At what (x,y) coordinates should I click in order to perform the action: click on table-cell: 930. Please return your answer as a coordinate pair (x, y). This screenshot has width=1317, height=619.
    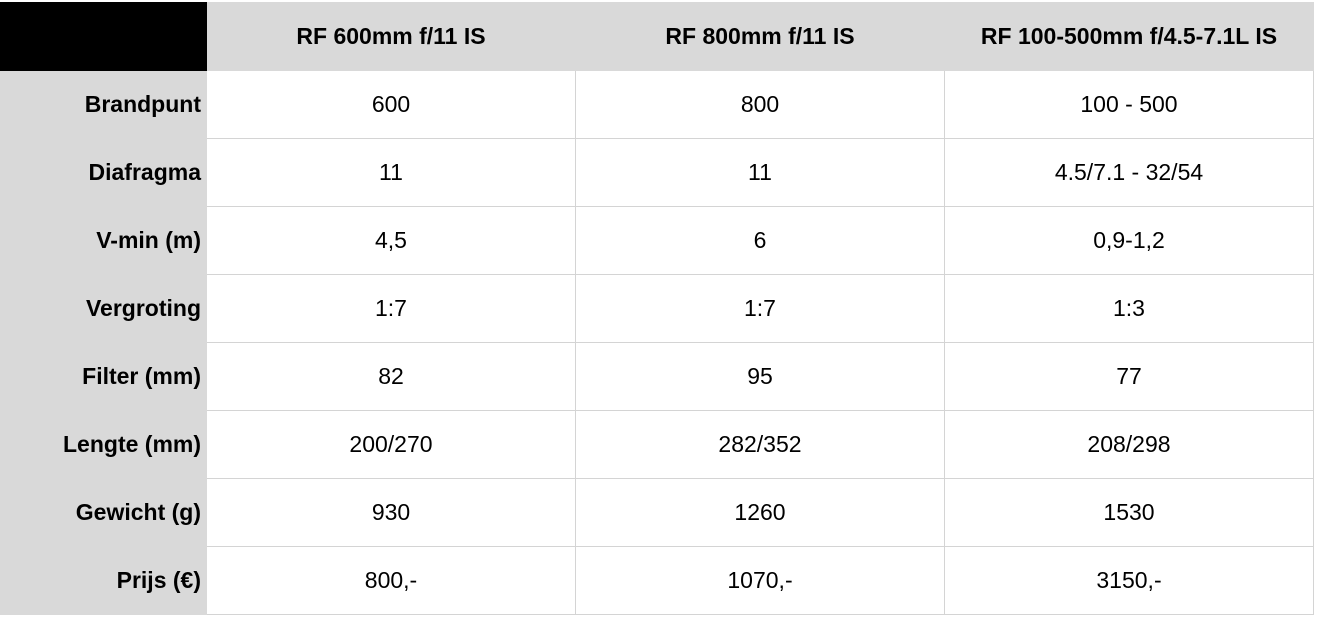
    Looking at the image, I should click on (391, 512).